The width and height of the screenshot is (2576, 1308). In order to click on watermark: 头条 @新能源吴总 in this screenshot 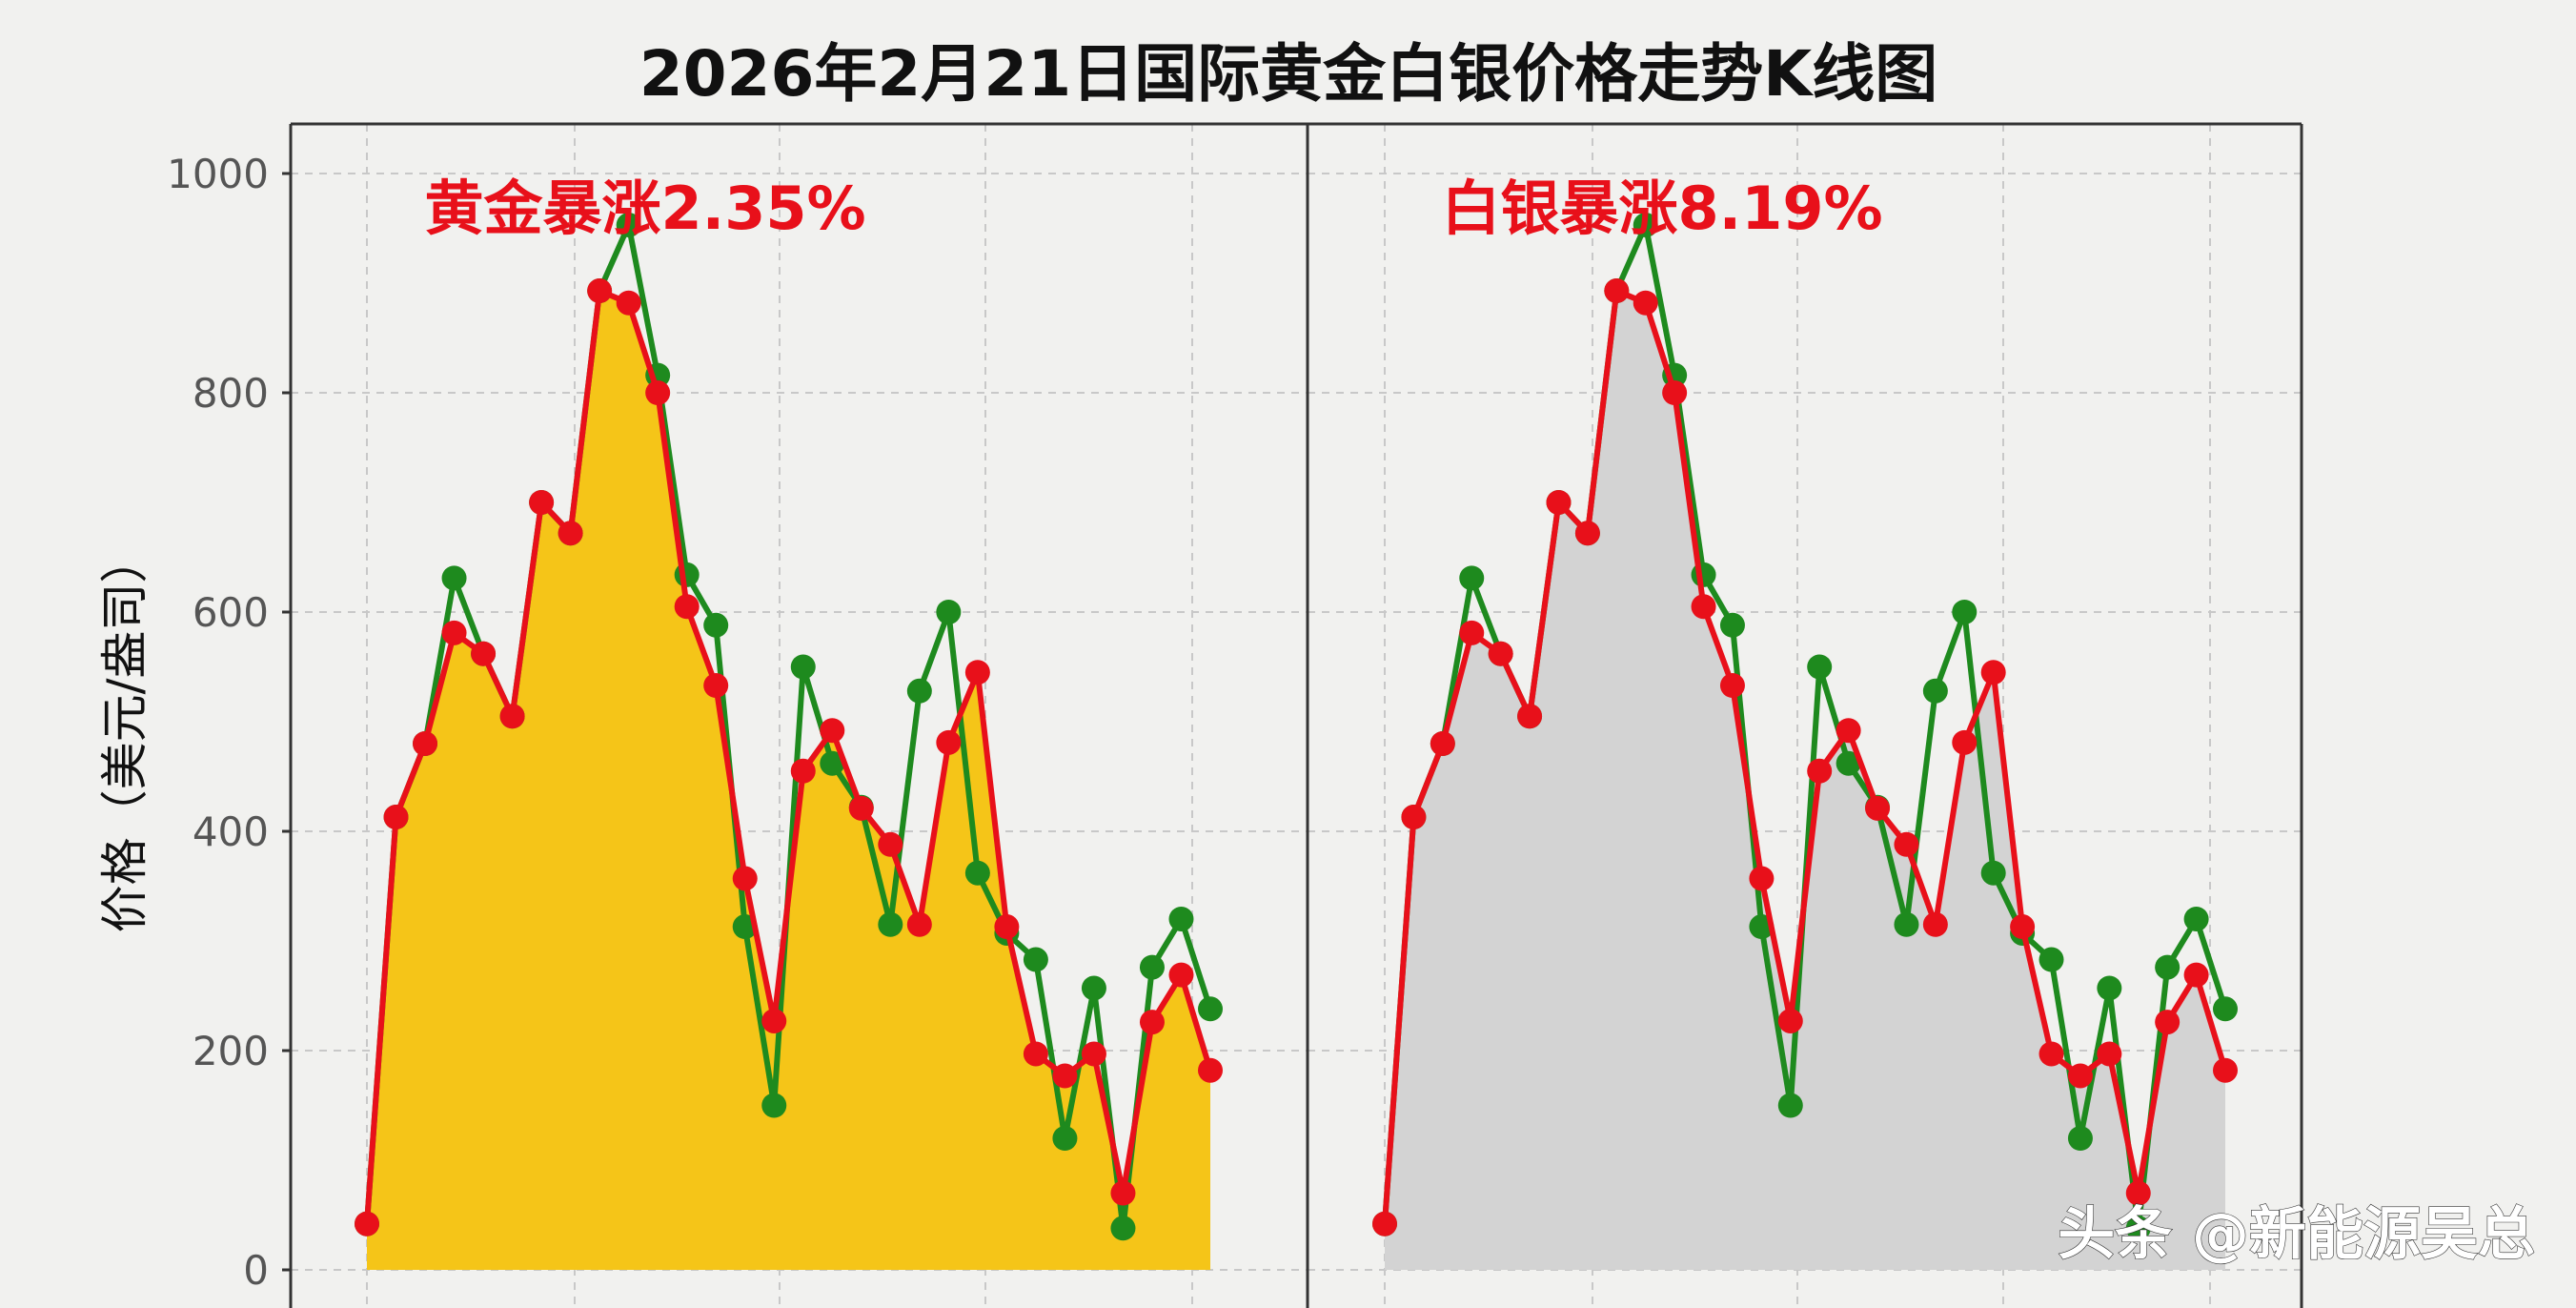, I will do `click(2296, 1234)`.